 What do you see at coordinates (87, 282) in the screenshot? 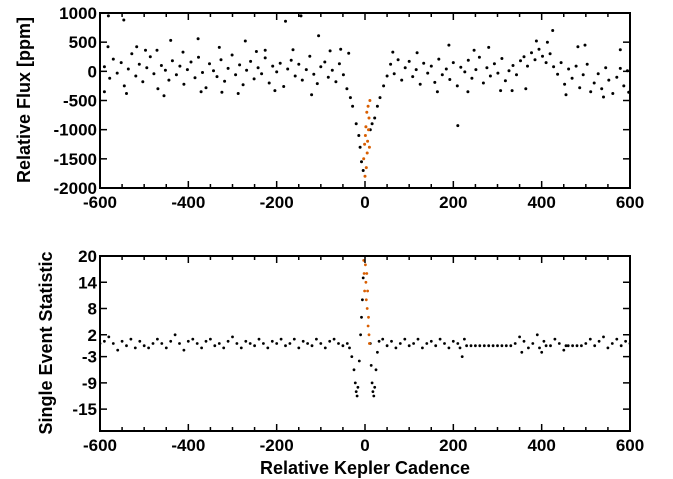
I see `bottom-y-tick-label: 14` at bounding box center [87, 282].